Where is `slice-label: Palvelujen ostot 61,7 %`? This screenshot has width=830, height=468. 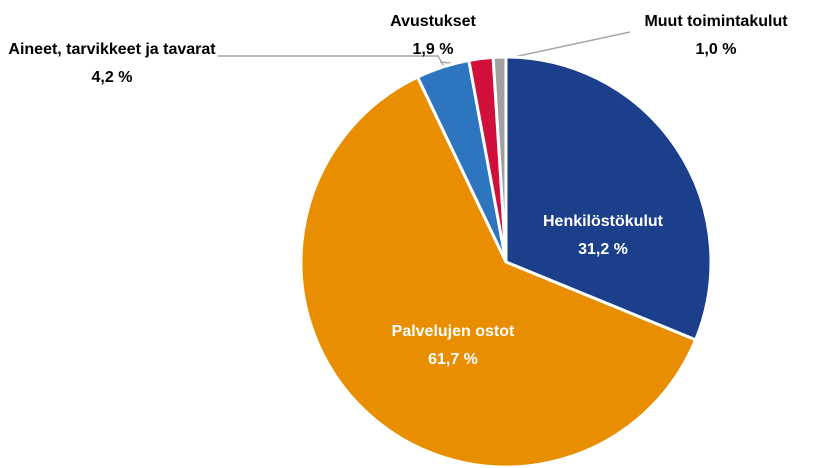 slice-label: Palvelujen ostot 61,7 % is located at coordinates (453, 346).